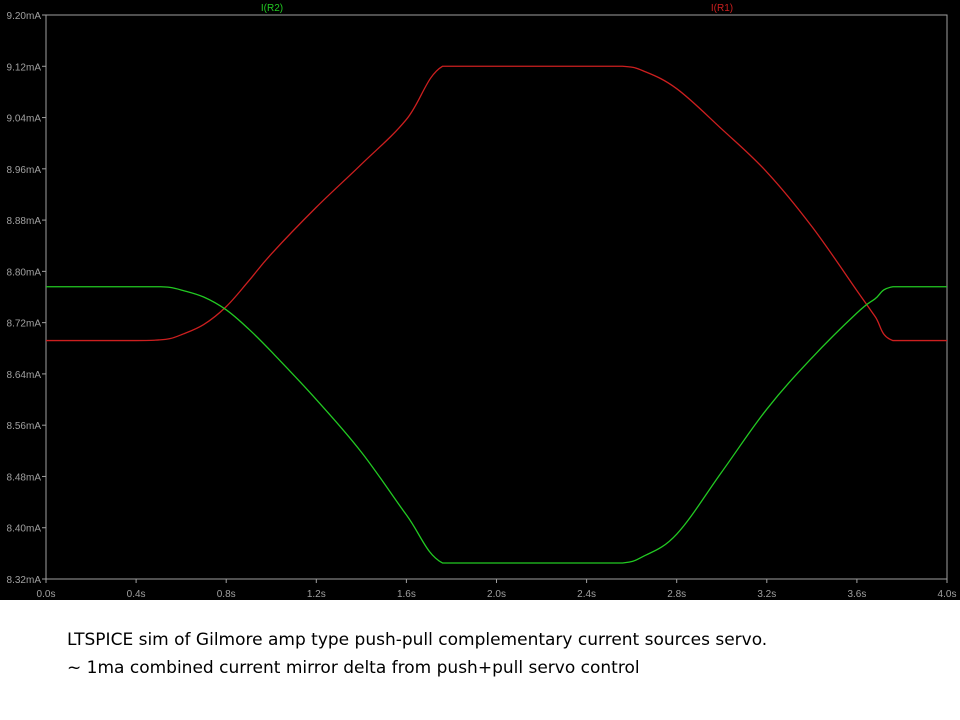 This screenshot has height=720, width=960. What do you see at coordinates (46, 594) in the screenshot?
I see `x-tick-label: 0.0s` at bounding box center [46, 594].